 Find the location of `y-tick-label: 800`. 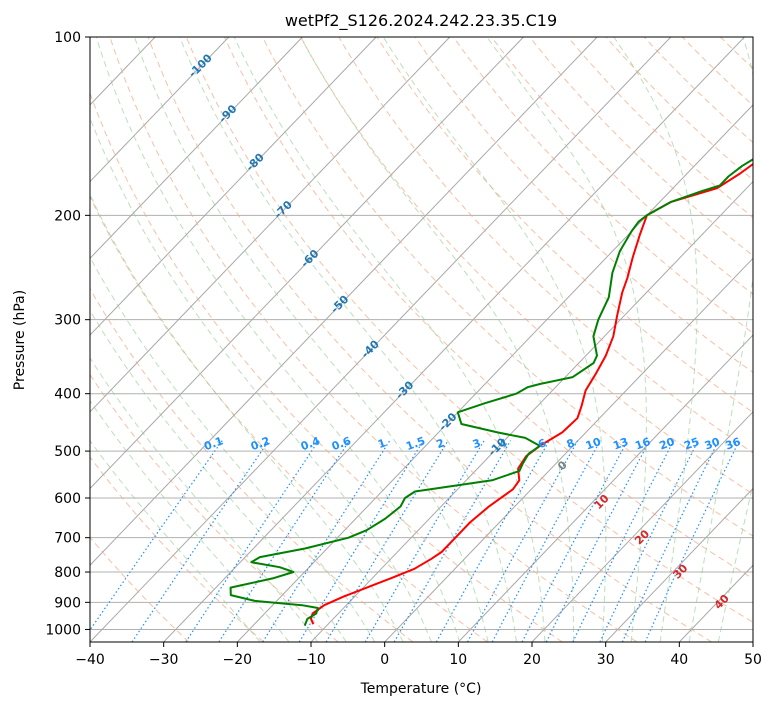

y-tick-label: 800 is located at coordinates (67, 573).